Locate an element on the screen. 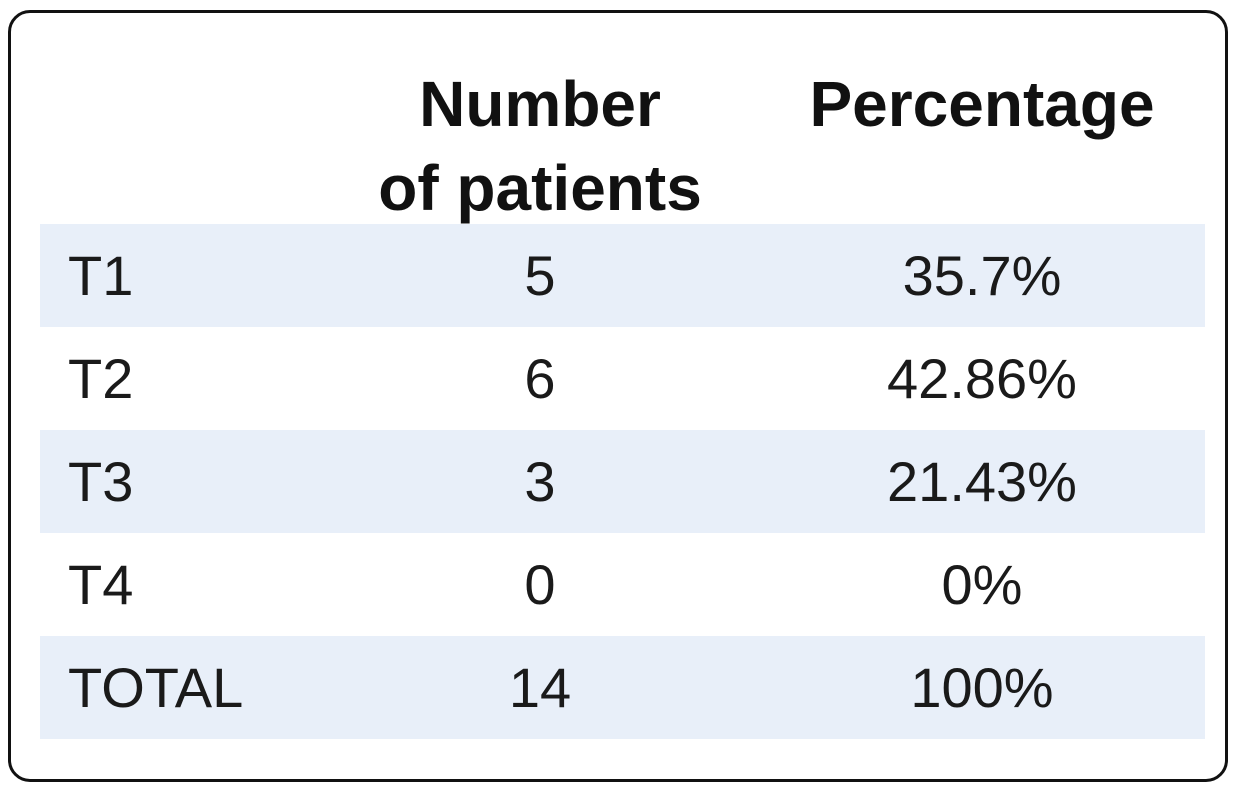 This screenshot has width=1257, height=800. table-row: T1 5 35.7% is located at coordinates (622, 275).